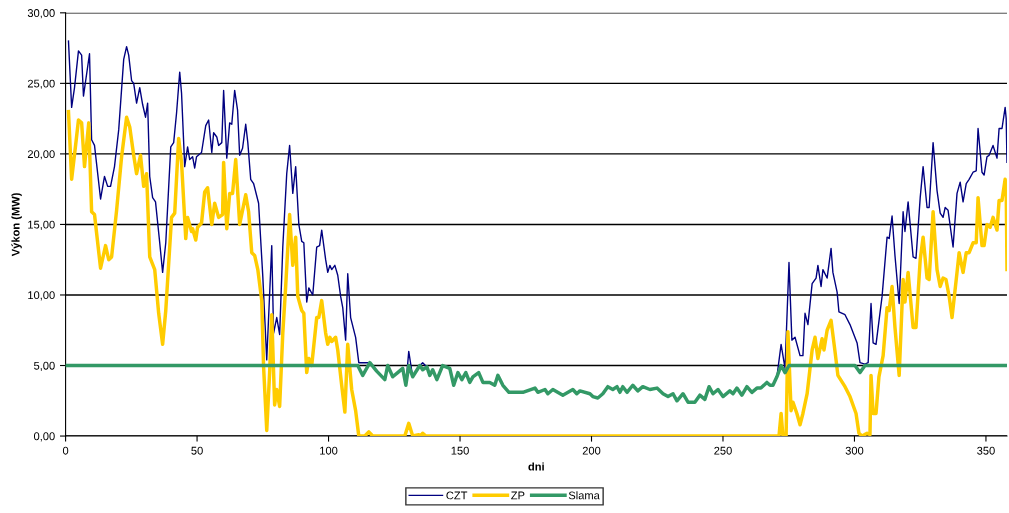  What do you see at coordinates (65, 450) in the screenshot?
I see `x-tick-label: 0` at bounding box center [65, 450].